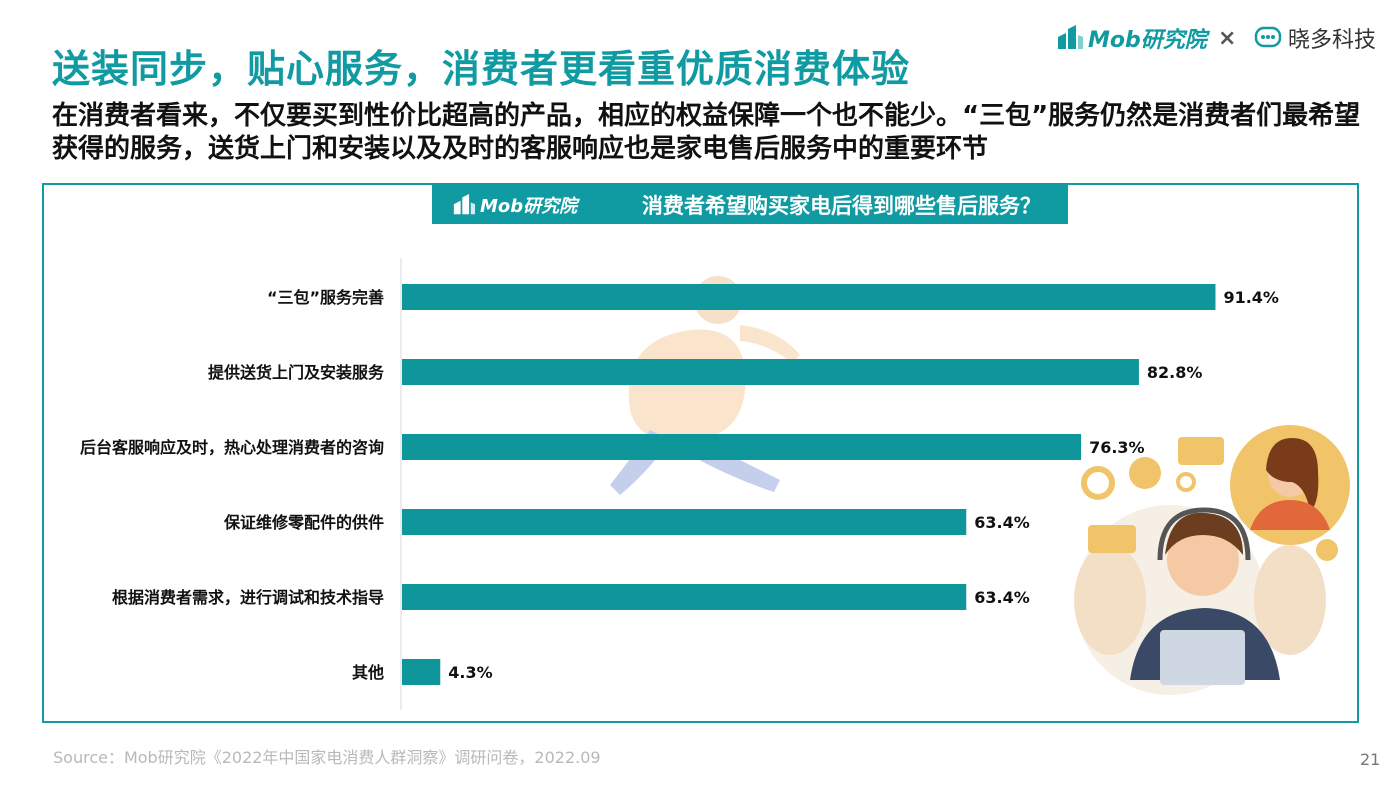  I want to click on chart-header-logo: Mob研究院, so click(514, 205).